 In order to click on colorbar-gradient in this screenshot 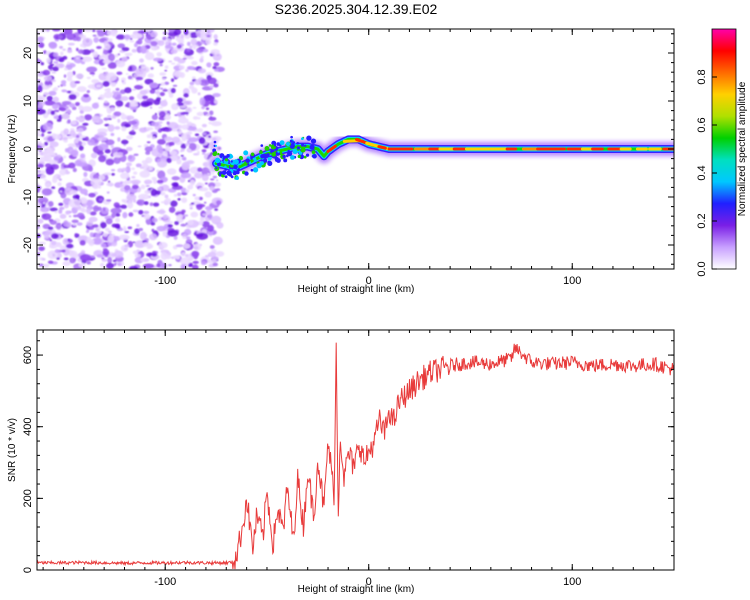, I will do `click(724, 149)`.